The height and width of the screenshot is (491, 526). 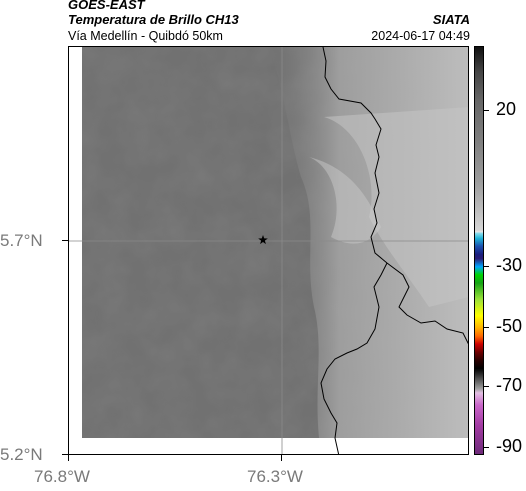 What do you see at coordinates (479, 250) in the screenshot?
I see `colorbar` at bounding box center [479, 250].